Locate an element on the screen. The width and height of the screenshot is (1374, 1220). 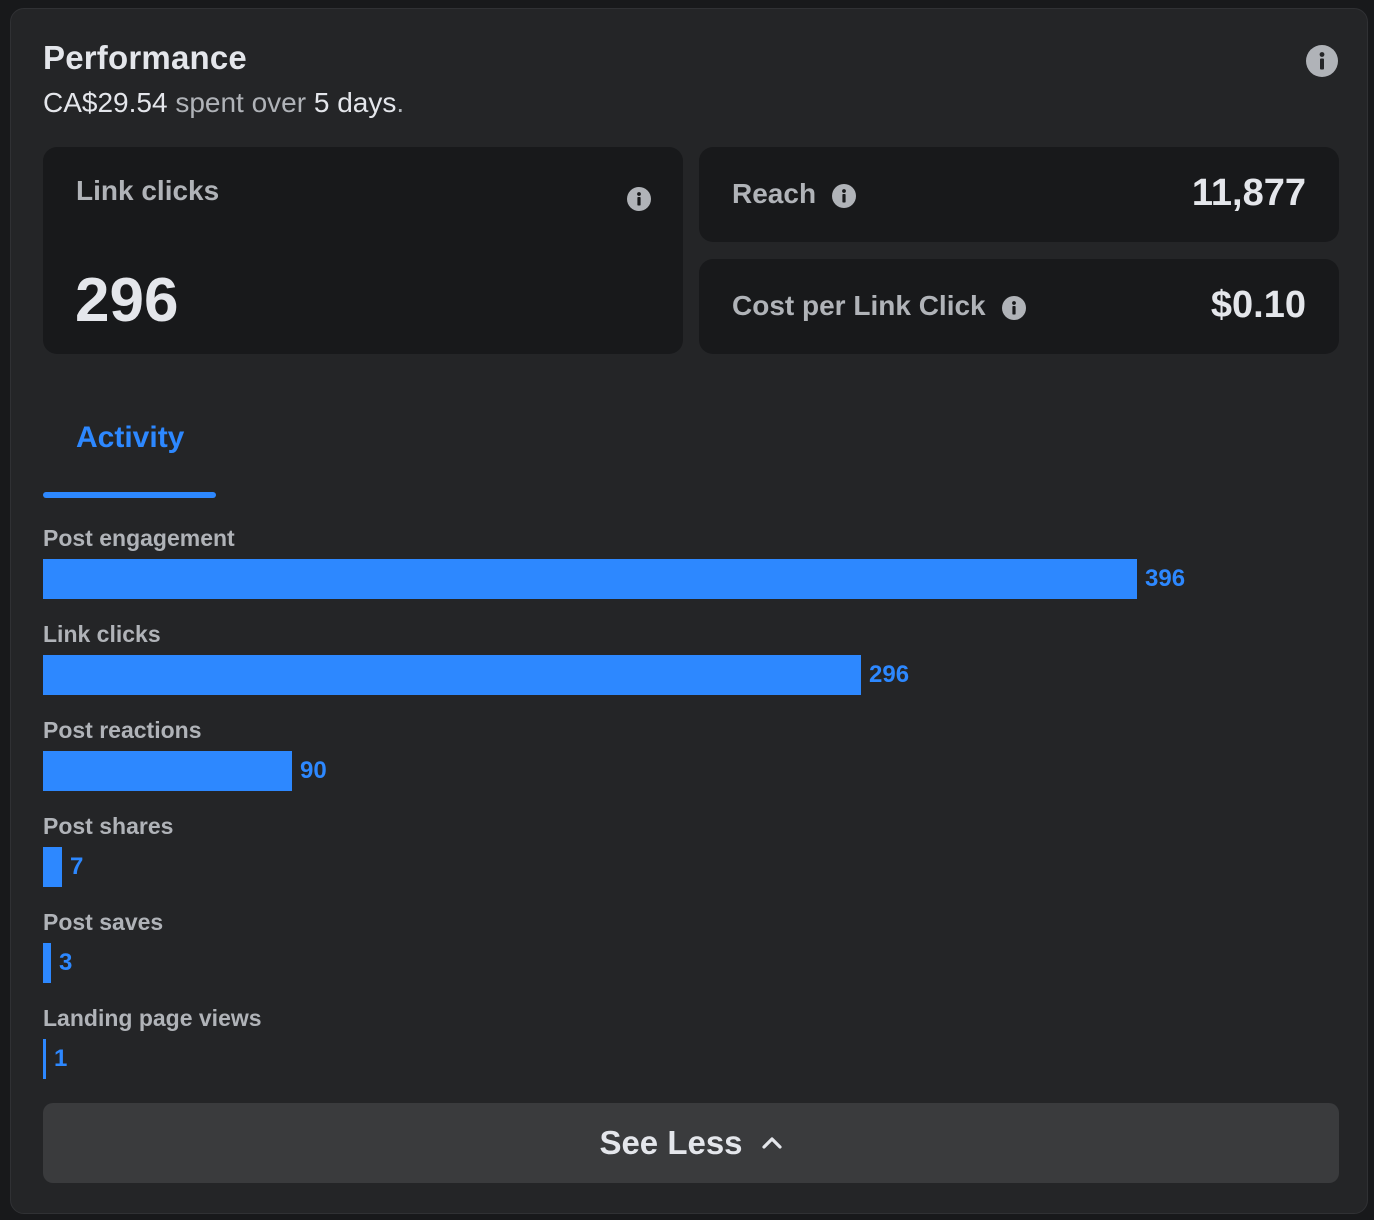
bar-track: 90 is located at coordinates (691, 771).